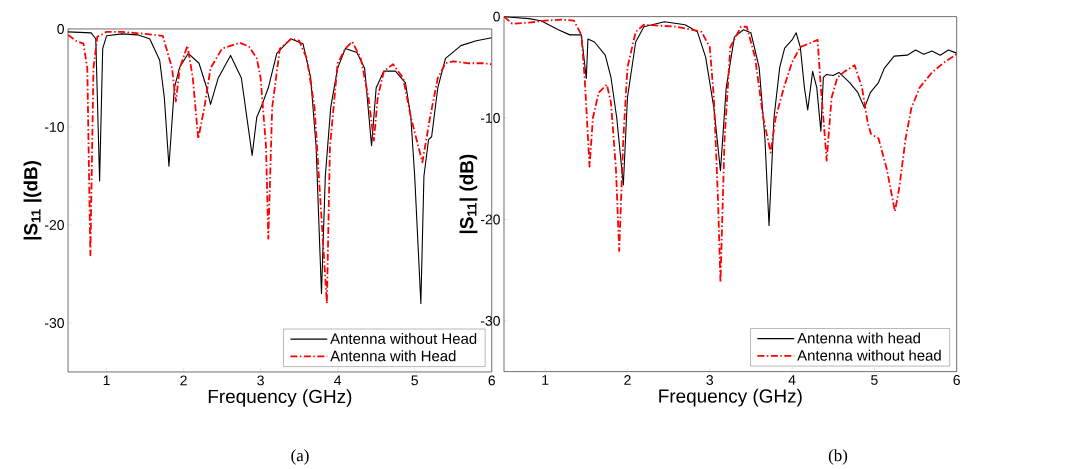  What do you see at coordinates (468, 194) in the screenshot?
I see `y-axis-title: |S$_{11}$| (dB)` at bounding box center [468, 194].